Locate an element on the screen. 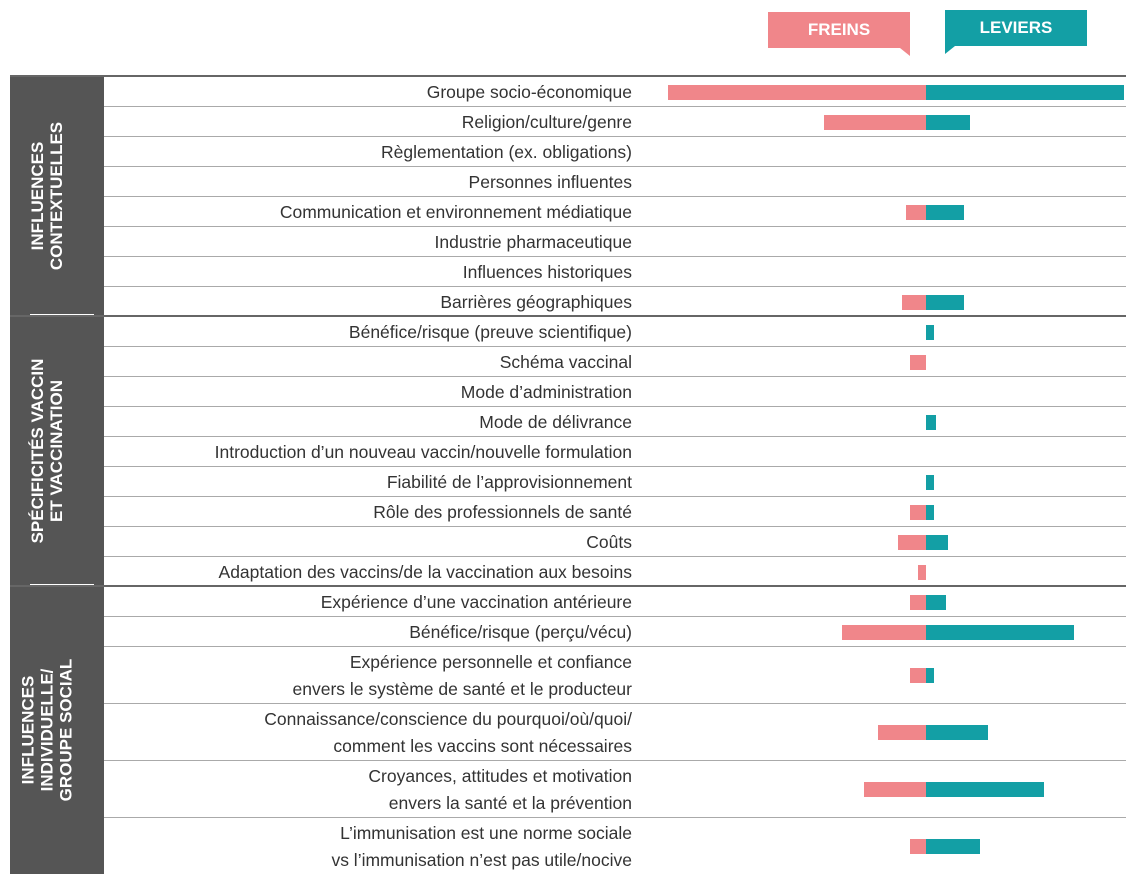 The height and width of the screenshot is (874, 1126). category-label: Groupe socio-économique is located at coordinates (529, 91).